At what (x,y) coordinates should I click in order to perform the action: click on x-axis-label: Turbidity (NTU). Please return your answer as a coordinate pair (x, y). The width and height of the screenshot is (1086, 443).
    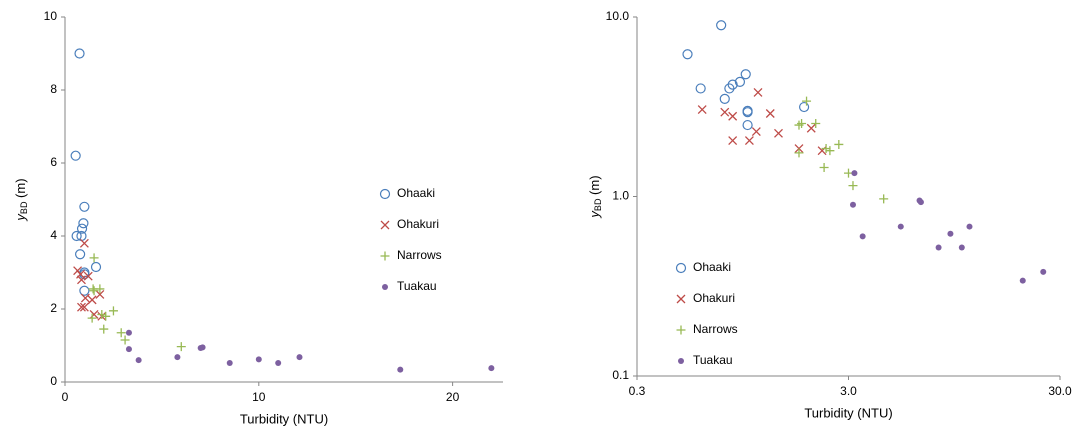
    Looking at the image, I should click on (284, 418).